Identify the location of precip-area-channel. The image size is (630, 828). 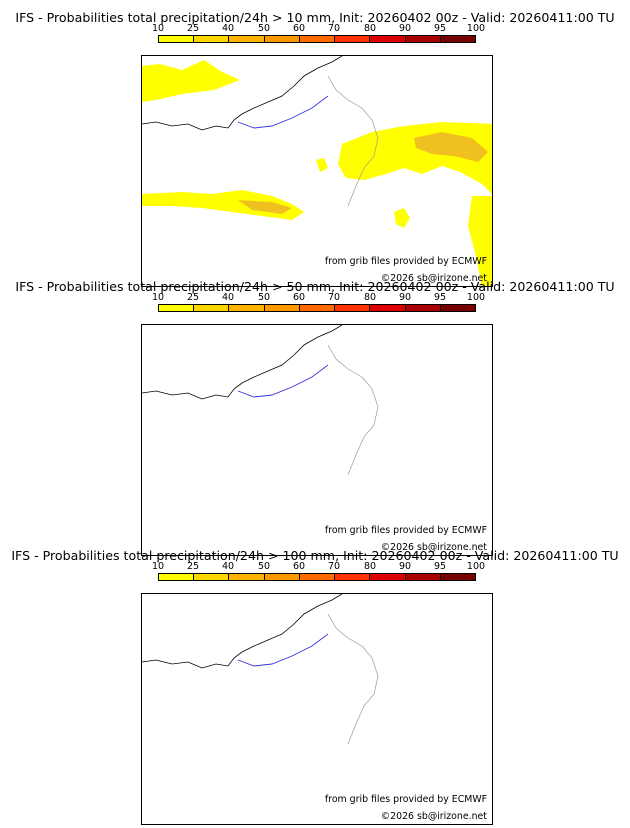
(191, 81).